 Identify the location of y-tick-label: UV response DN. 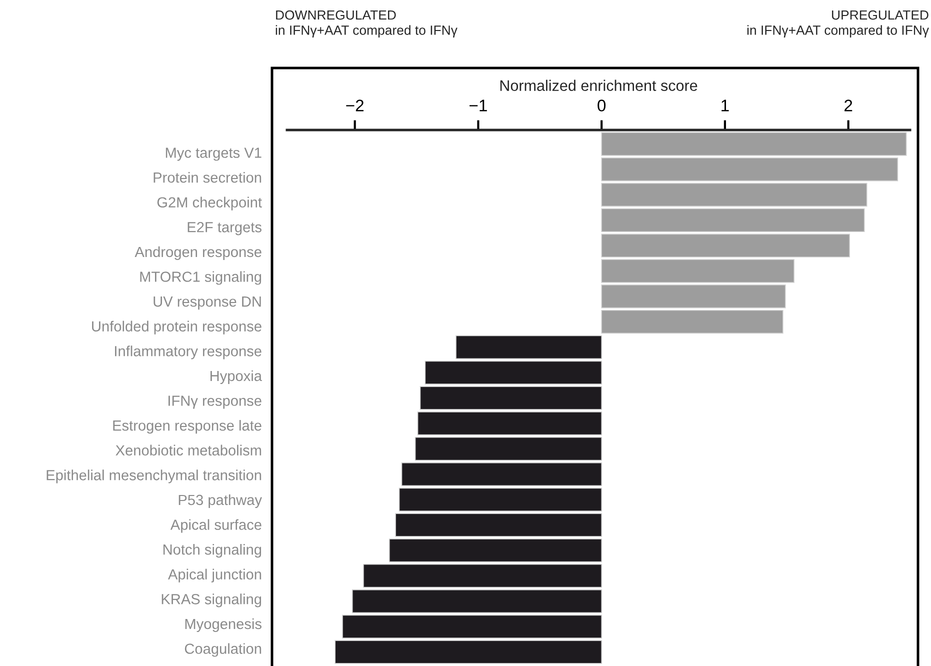
(207, 303).